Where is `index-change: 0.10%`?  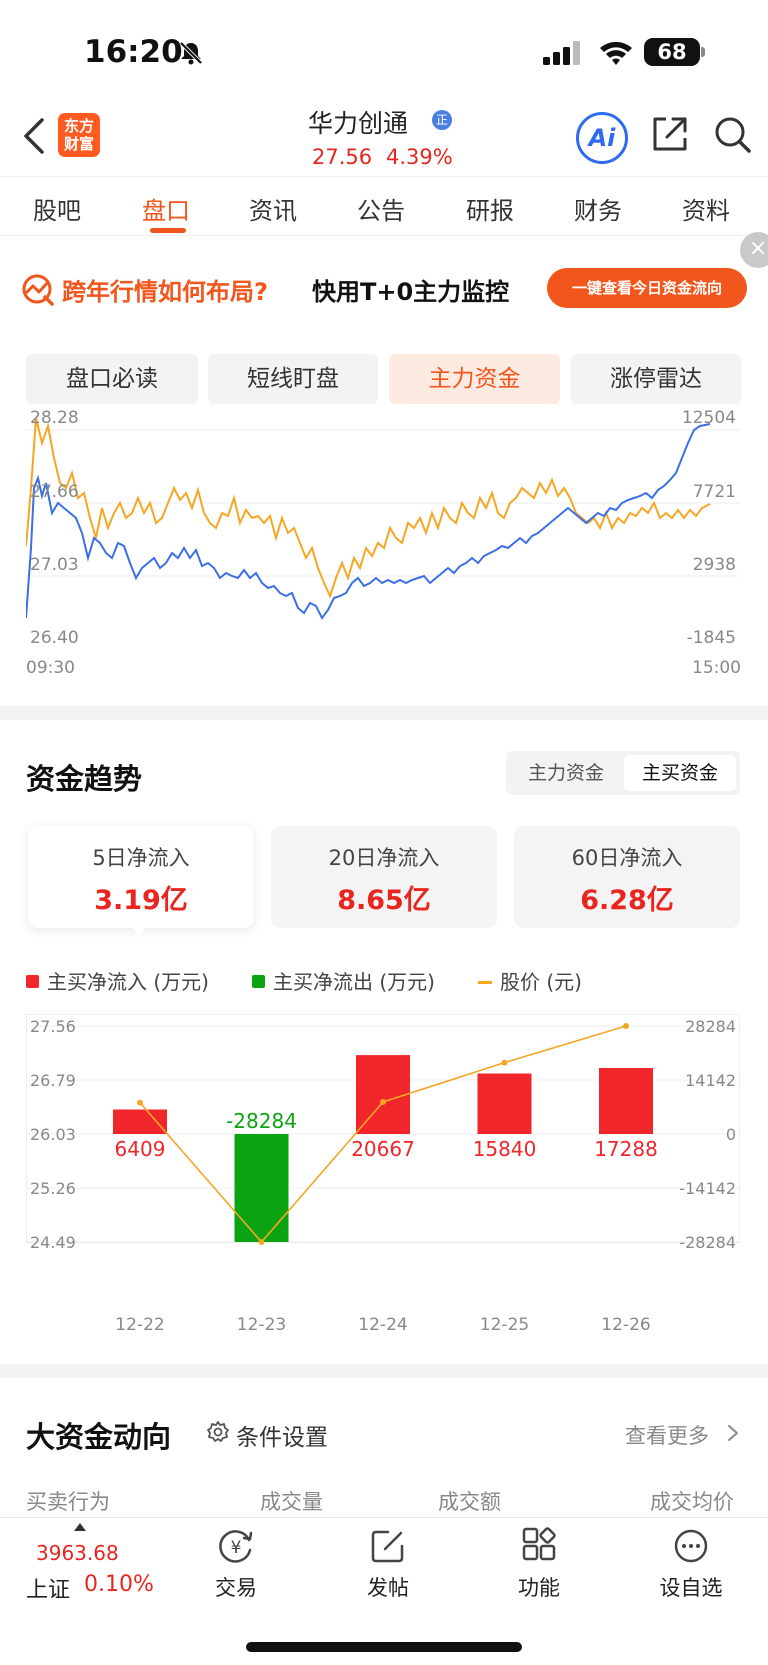
index-change: 0.10% is located at coordinates (119, 1584).